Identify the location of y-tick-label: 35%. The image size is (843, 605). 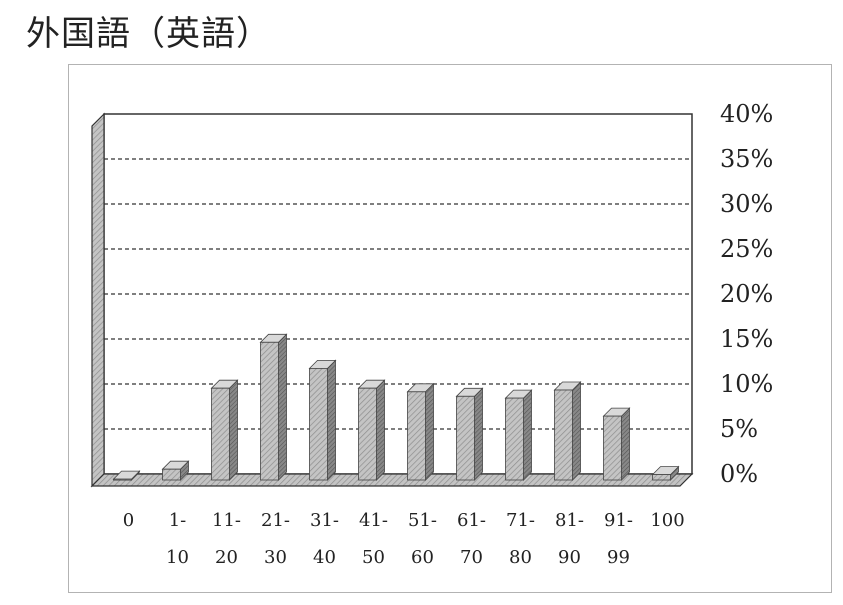
(746, 159).